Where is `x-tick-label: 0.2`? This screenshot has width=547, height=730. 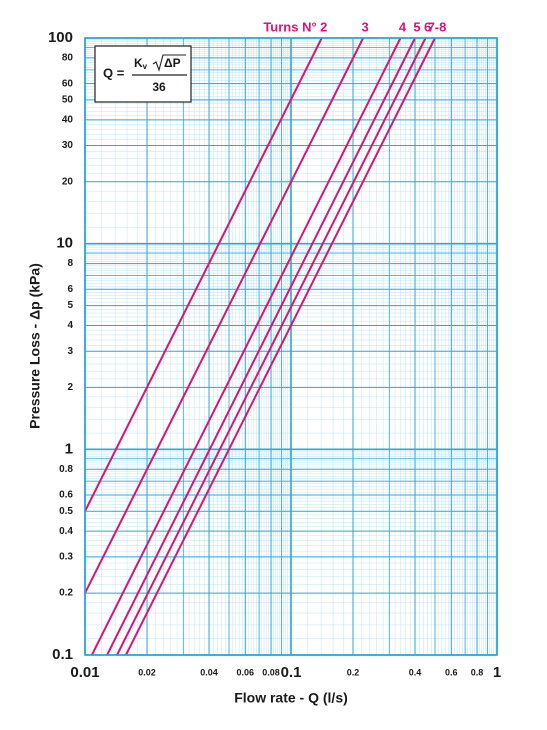
x-tick-label: 0.2 is located at coordinates (353, 672).